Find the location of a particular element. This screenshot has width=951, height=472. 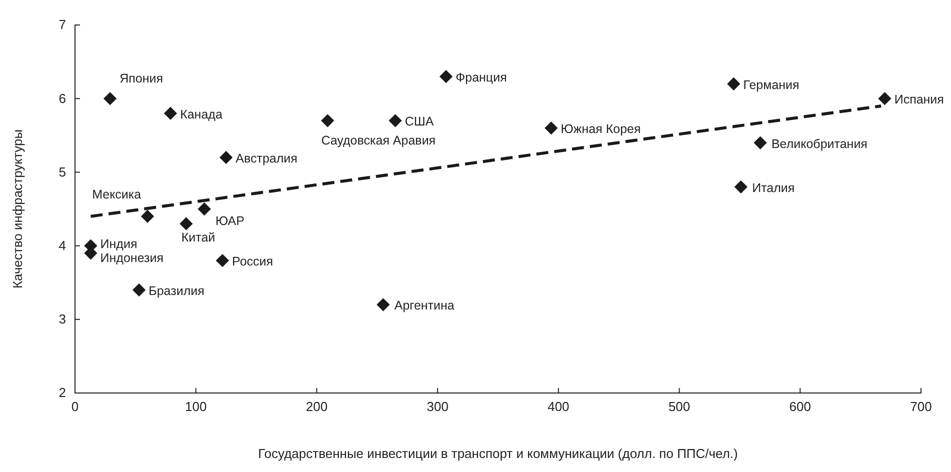

y-tick-label: 3 is located at coordinates (62, 319).